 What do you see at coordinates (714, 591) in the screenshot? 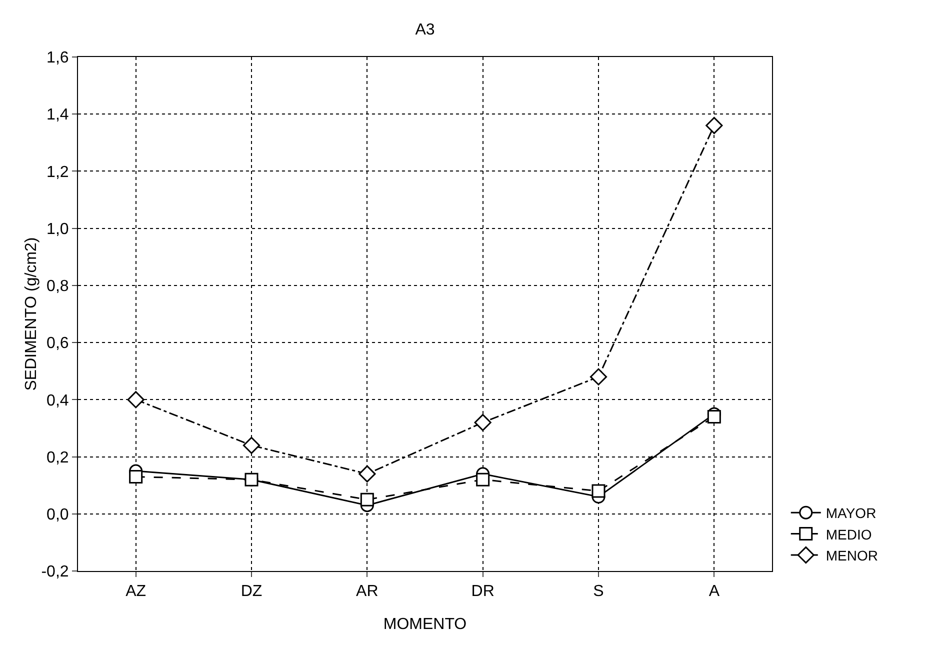
I see `x-tick-label: A` at bounding box center [714, 591].